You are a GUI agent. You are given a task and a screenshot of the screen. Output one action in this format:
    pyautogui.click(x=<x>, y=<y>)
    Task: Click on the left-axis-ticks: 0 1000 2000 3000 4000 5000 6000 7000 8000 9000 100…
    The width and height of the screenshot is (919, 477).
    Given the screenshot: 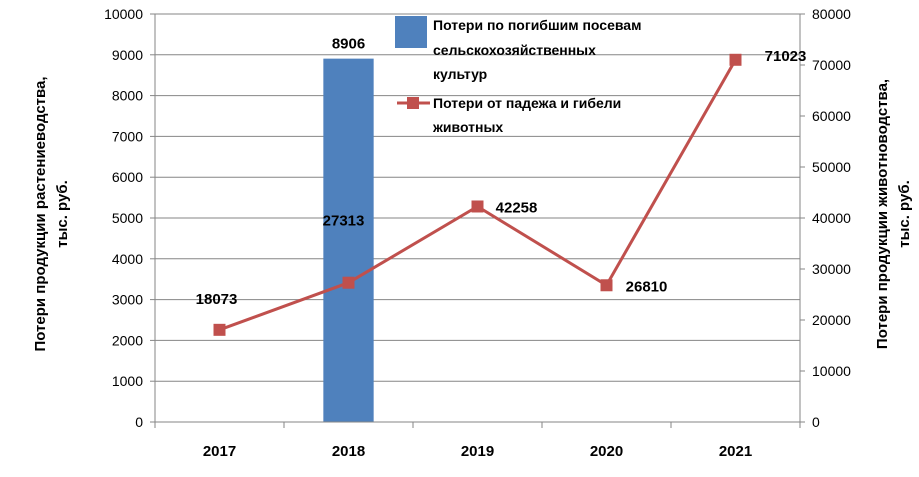 What is the action you would take?
    pyautogui.click(x=123, y=218)
    